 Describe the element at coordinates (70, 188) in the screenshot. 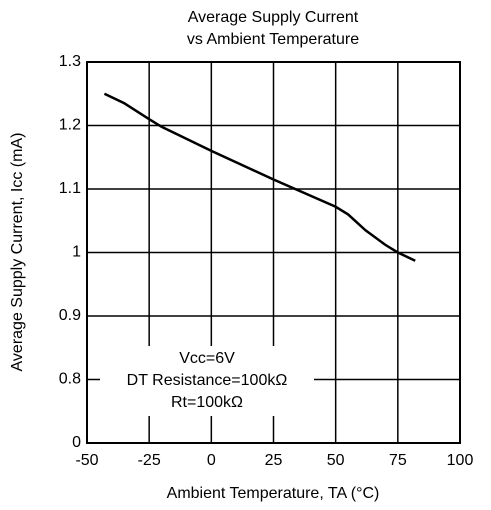

I see `y-tick-label: 1.1` at that location.